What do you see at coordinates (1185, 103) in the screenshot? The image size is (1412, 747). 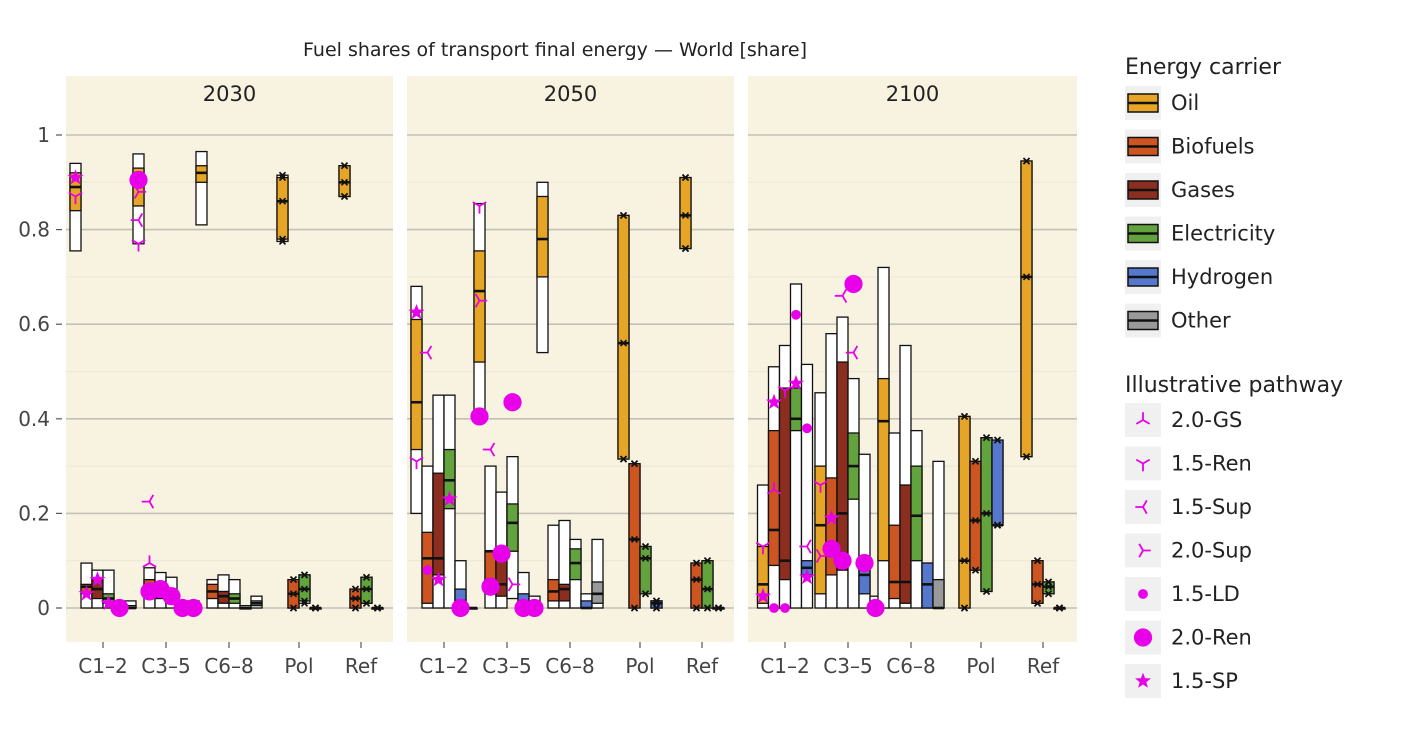 I see `legend-label: Oil` at bounding box center [1185, 103].